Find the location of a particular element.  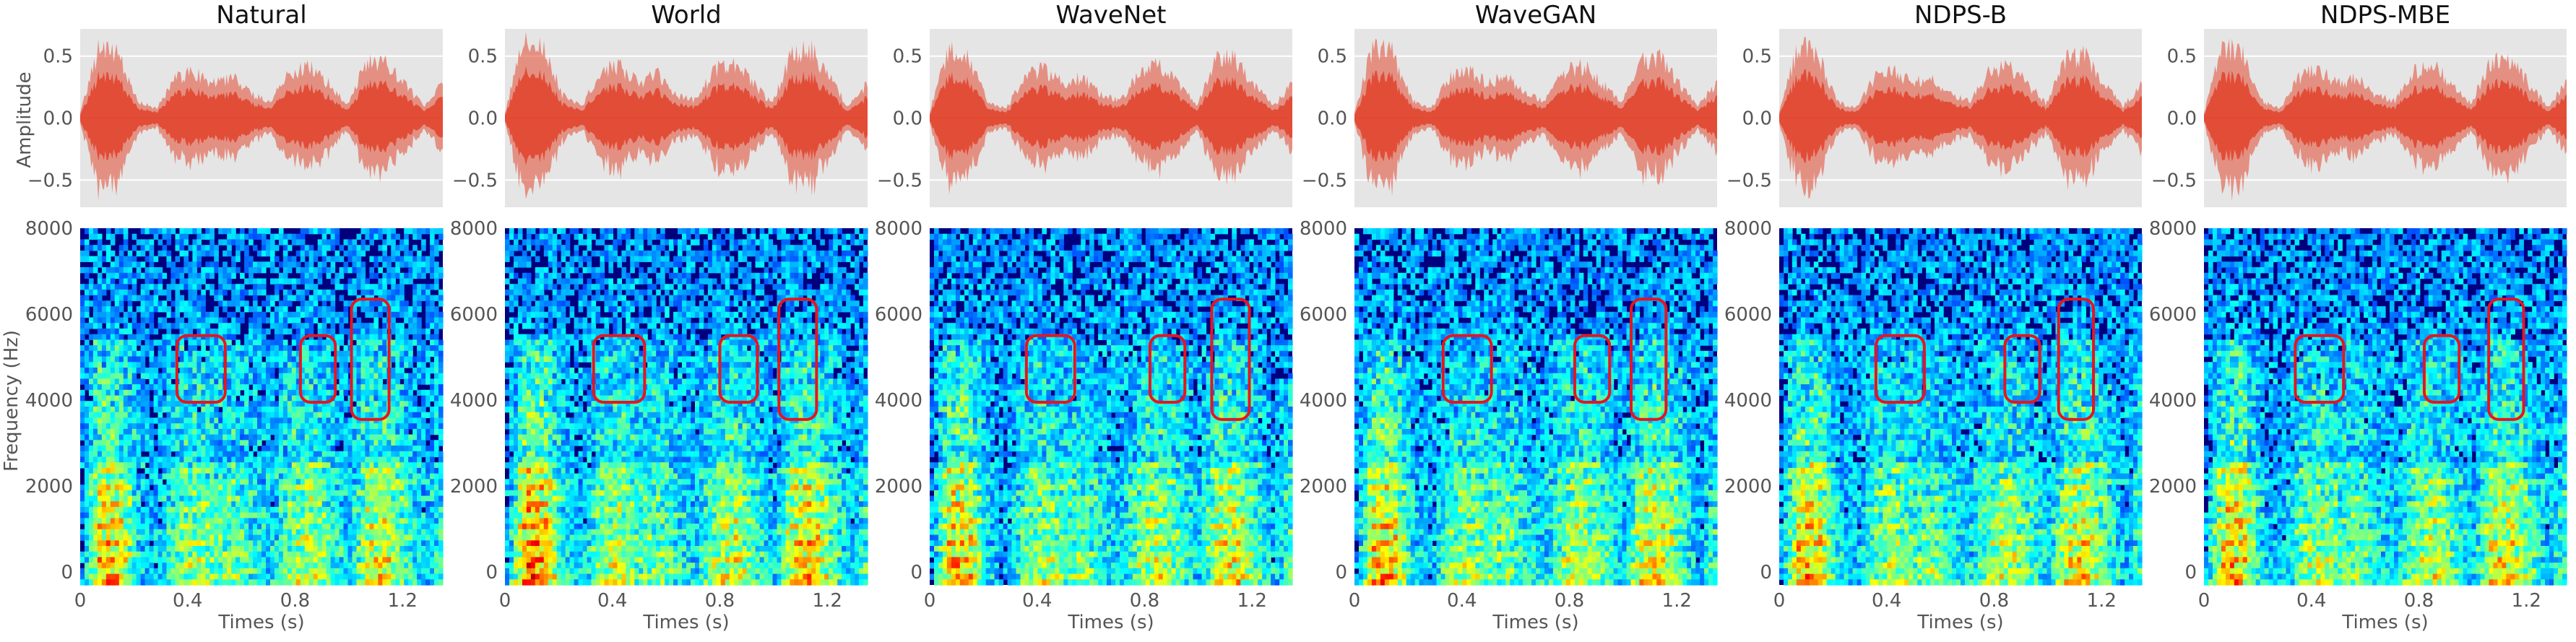

frequency-axis-label: Frequency (Hz) is located at coordinates (11, 401).